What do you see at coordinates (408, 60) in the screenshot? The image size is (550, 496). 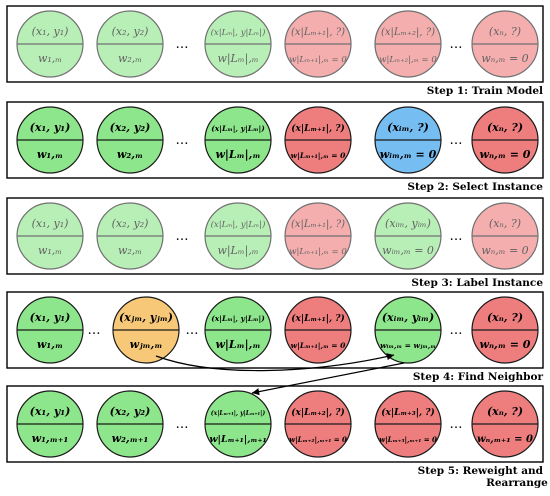 I see `instance-weight-label: w|Lₘ₊₂|,ₘ = 0` at bounding box center [408, 60].